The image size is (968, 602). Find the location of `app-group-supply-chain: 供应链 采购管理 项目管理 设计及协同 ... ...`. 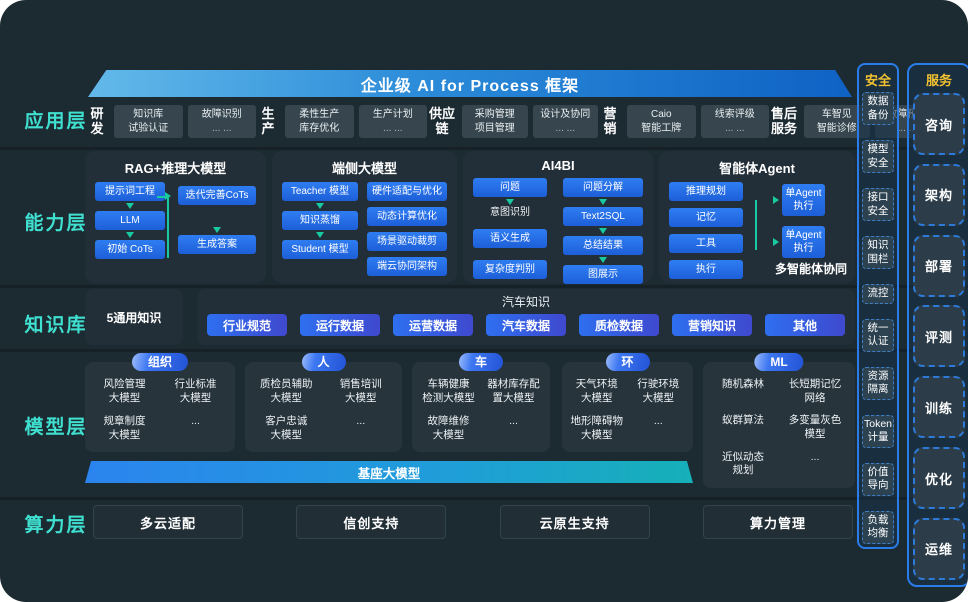

app-group-supply-chain: 供应链 采购管理 项目管理 设计及协同 ... ... is located at coordinates (513, 121).